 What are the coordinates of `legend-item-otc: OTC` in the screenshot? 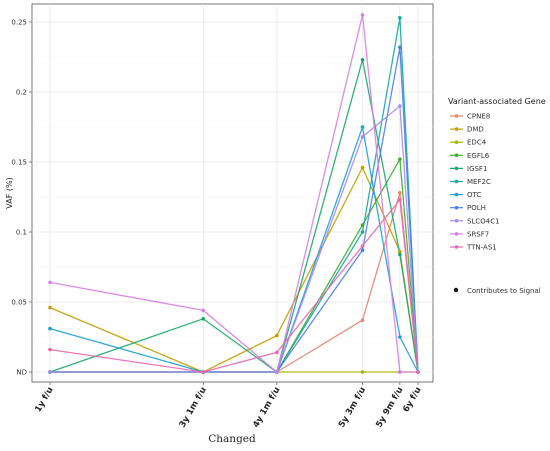 It's located at (465, 195).